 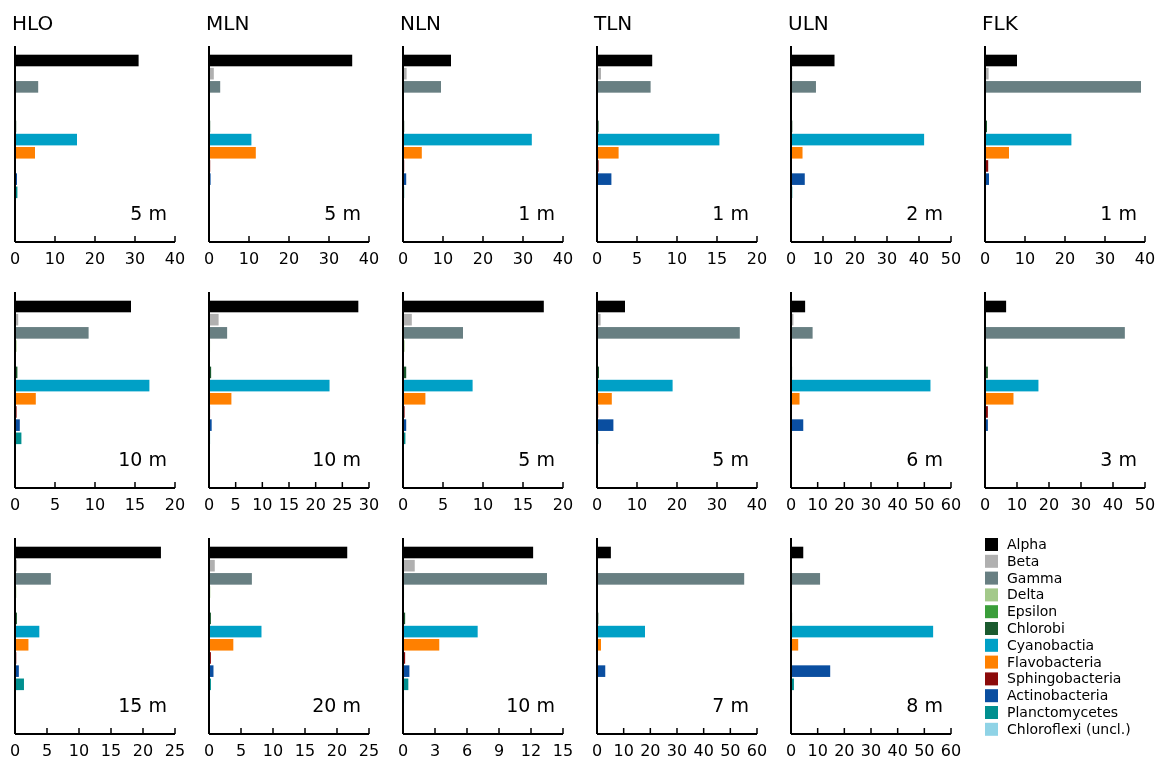 I want to click on chart-title: ULN, so click(x=808, y=23).